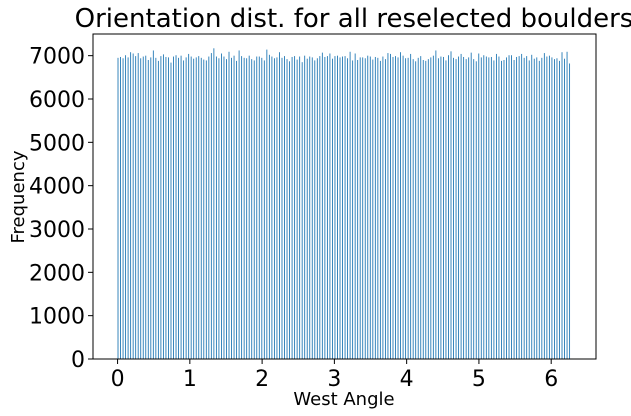 Image resolution: width=631 pixels, height=416 pixels. What do you see at coordinates (57, 317) in the screenshot?
I see `y-tick-label: 1000` at bounding box center [57, 317].